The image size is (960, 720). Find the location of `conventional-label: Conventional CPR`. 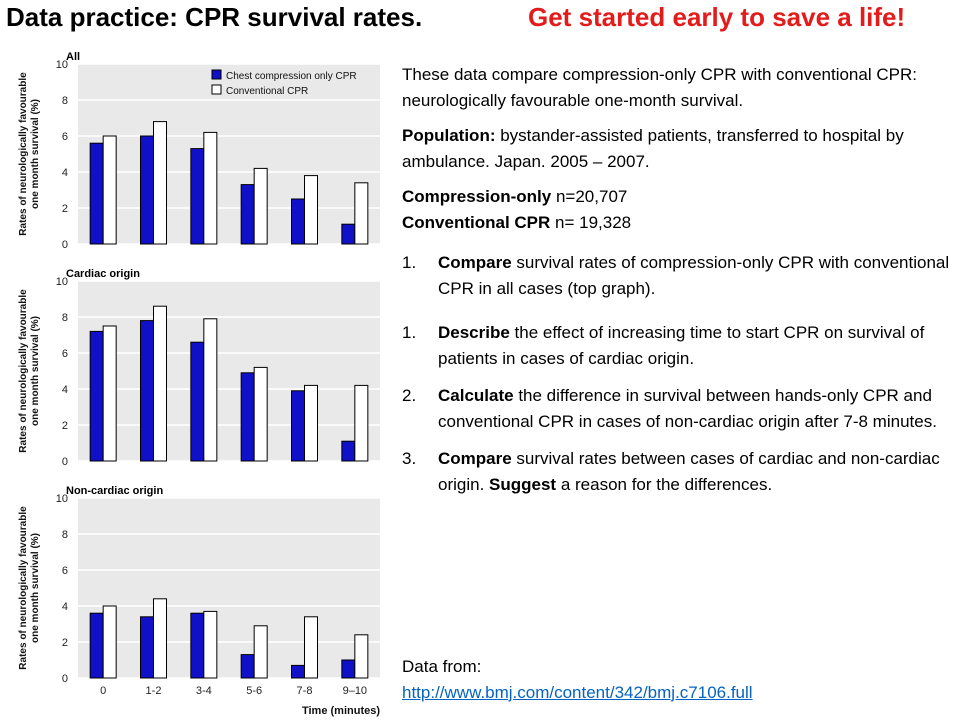

conventional-label: Conventional CPR is located at coordinates (476, 222).